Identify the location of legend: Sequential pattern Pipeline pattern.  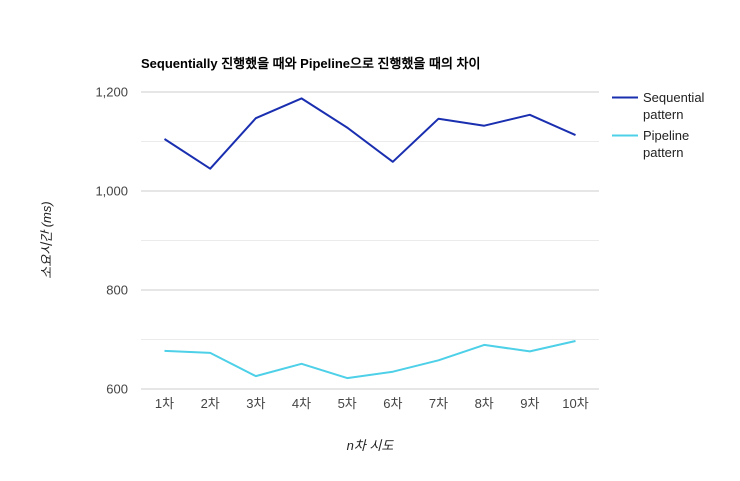
(658, 125).